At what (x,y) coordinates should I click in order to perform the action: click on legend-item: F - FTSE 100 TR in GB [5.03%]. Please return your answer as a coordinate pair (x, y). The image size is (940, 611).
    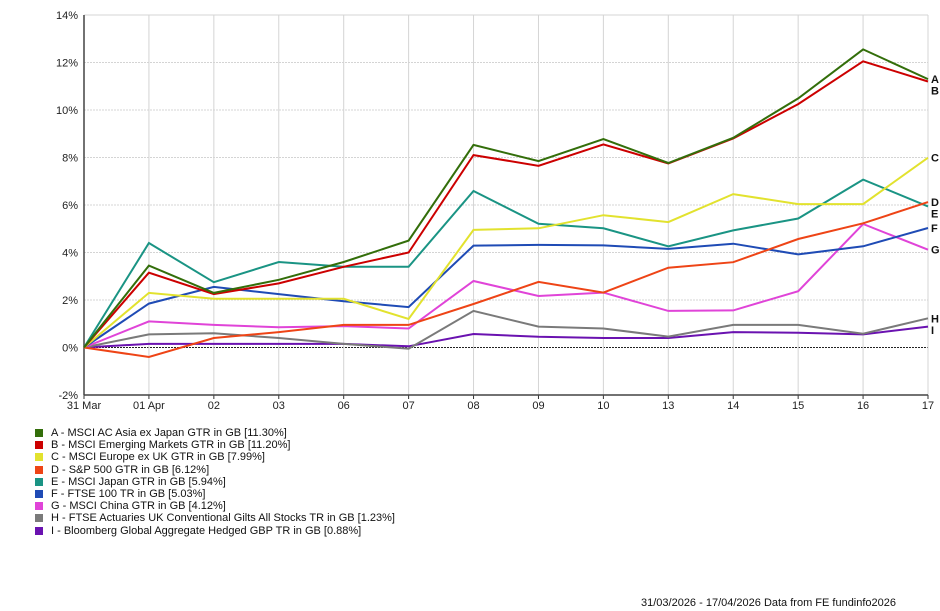
    Looking at the image, I should click on (215, 494).